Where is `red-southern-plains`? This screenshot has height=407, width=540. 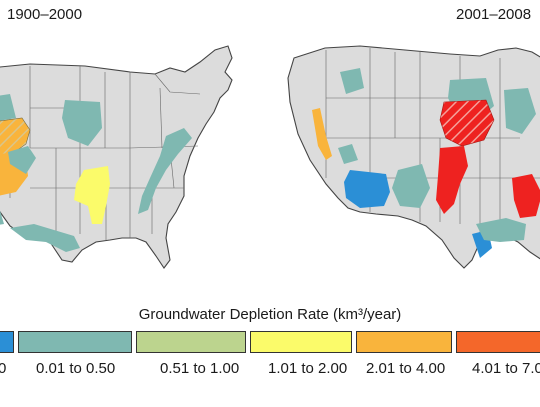
red-southern-plains is located at coordinates (452, 180).